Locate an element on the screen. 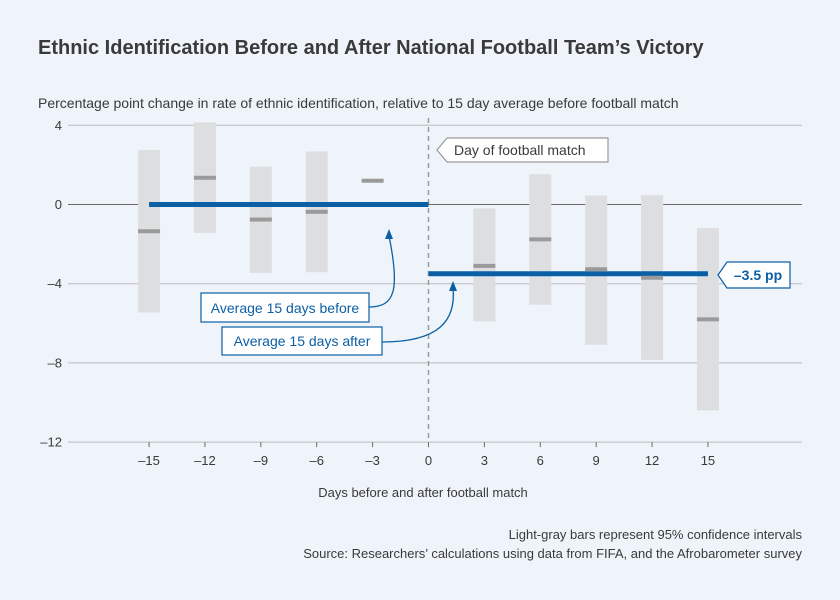 Image resolution: width=840 pixels, height=600 pixels. x-tick-label: 15 is located at coordinates (708, 460).